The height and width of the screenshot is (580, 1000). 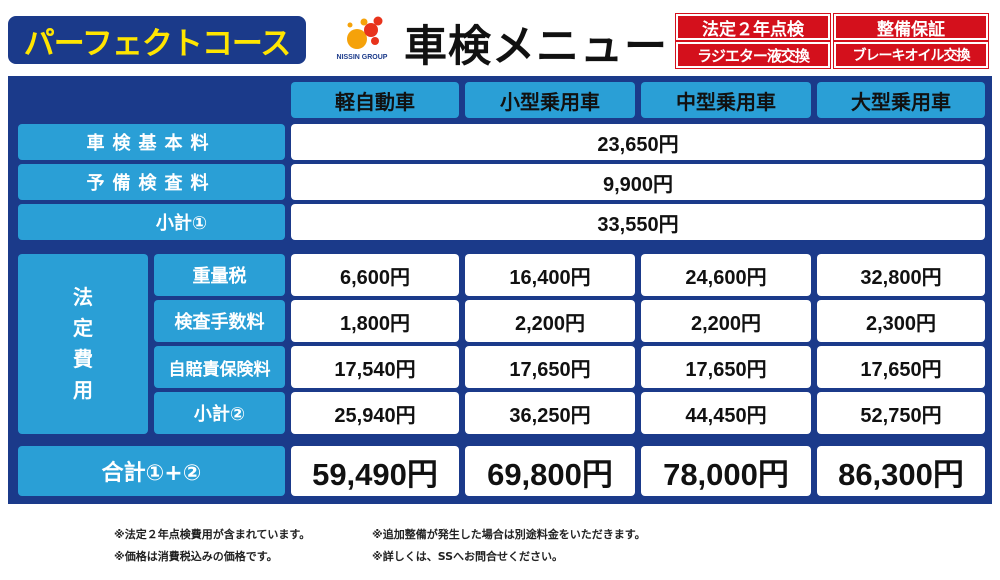 I want to click on subtotal2-large: 52,750円, so click(x=901, y=413).